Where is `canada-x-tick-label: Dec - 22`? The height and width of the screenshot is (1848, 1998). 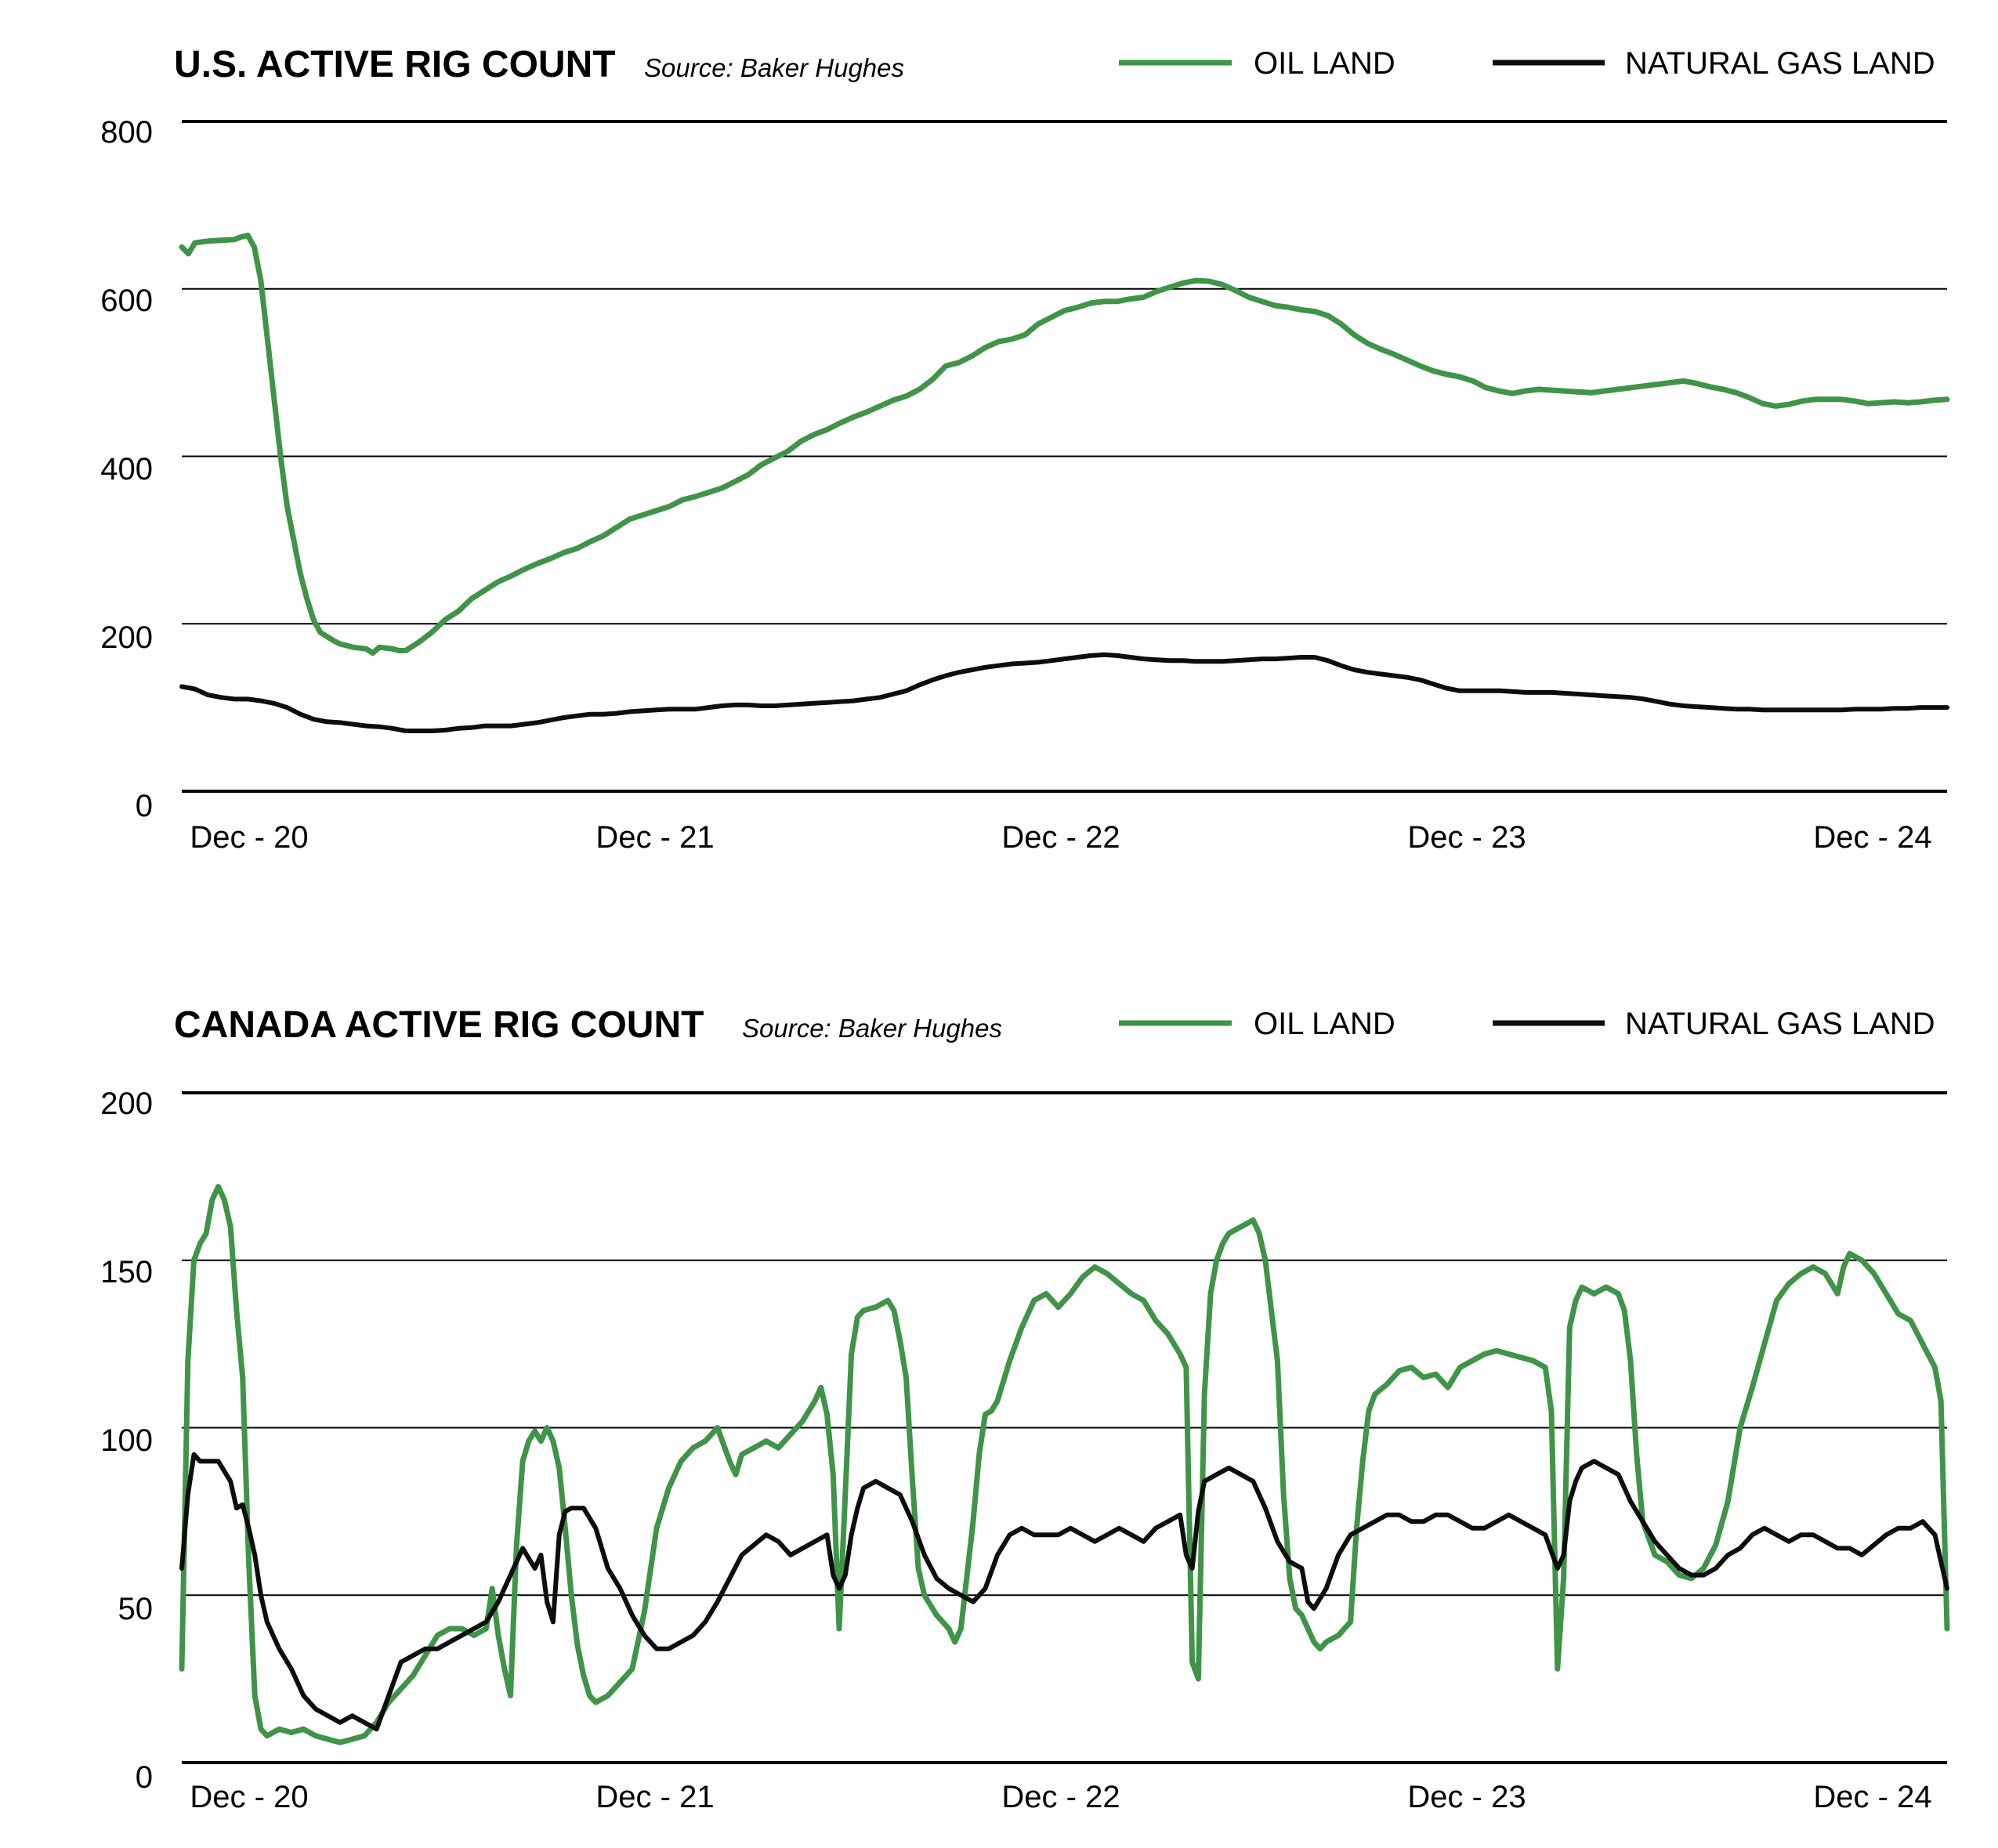 canada-x-tick-label: Dec - 22 is located at coordinates (1060, 1797).